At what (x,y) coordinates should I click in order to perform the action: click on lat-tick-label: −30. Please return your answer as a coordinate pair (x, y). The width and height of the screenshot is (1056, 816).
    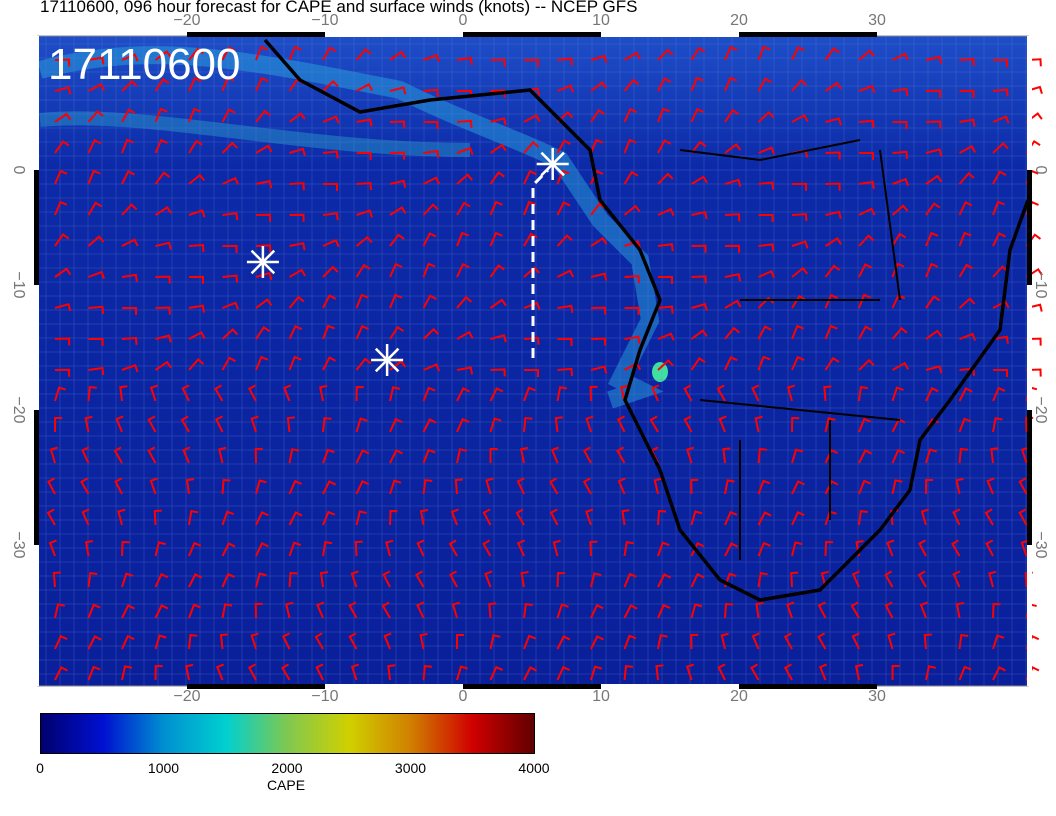
    Looking at the image, I should click on (18, 545).